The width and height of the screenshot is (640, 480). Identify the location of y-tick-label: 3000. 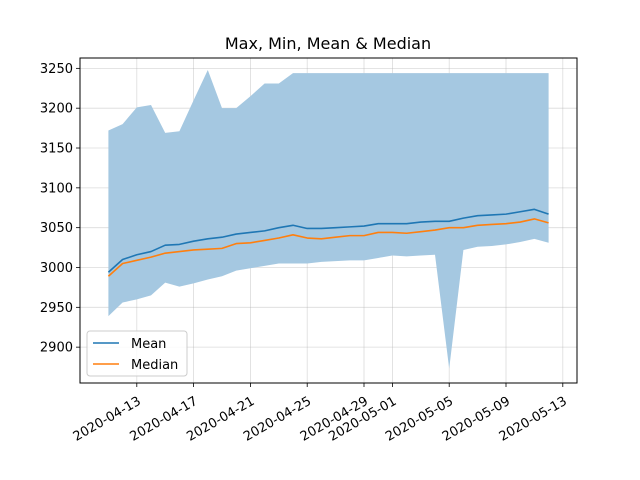
(56, 268).